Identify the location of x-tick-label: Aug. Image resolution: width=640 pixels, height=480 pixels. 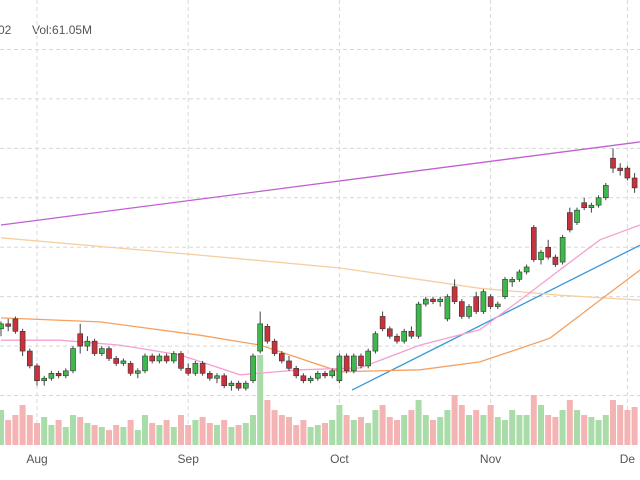
(36, 459).